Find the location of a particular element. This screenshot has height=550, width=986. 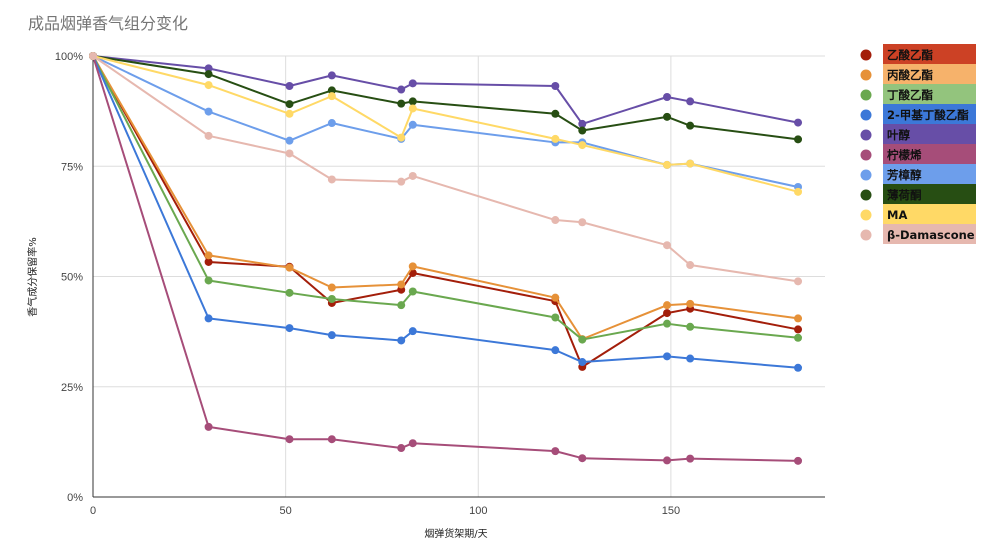

legend-label: 柠檬烯 is located at coordinates (904, 155).